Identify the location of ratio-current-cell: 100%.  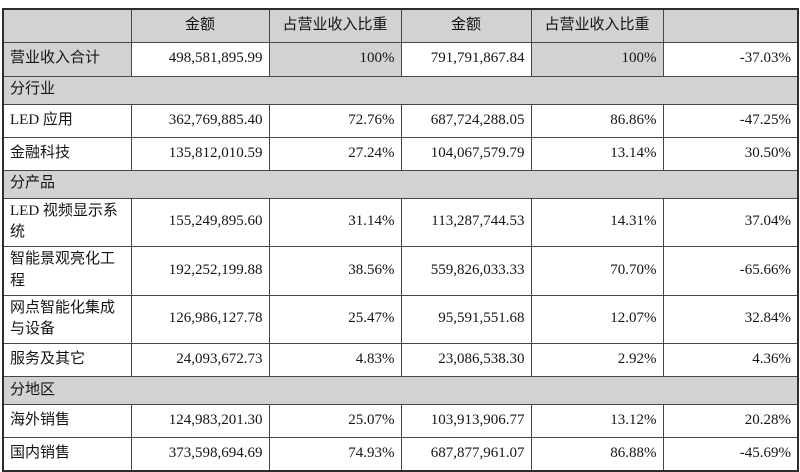
(335, 59).